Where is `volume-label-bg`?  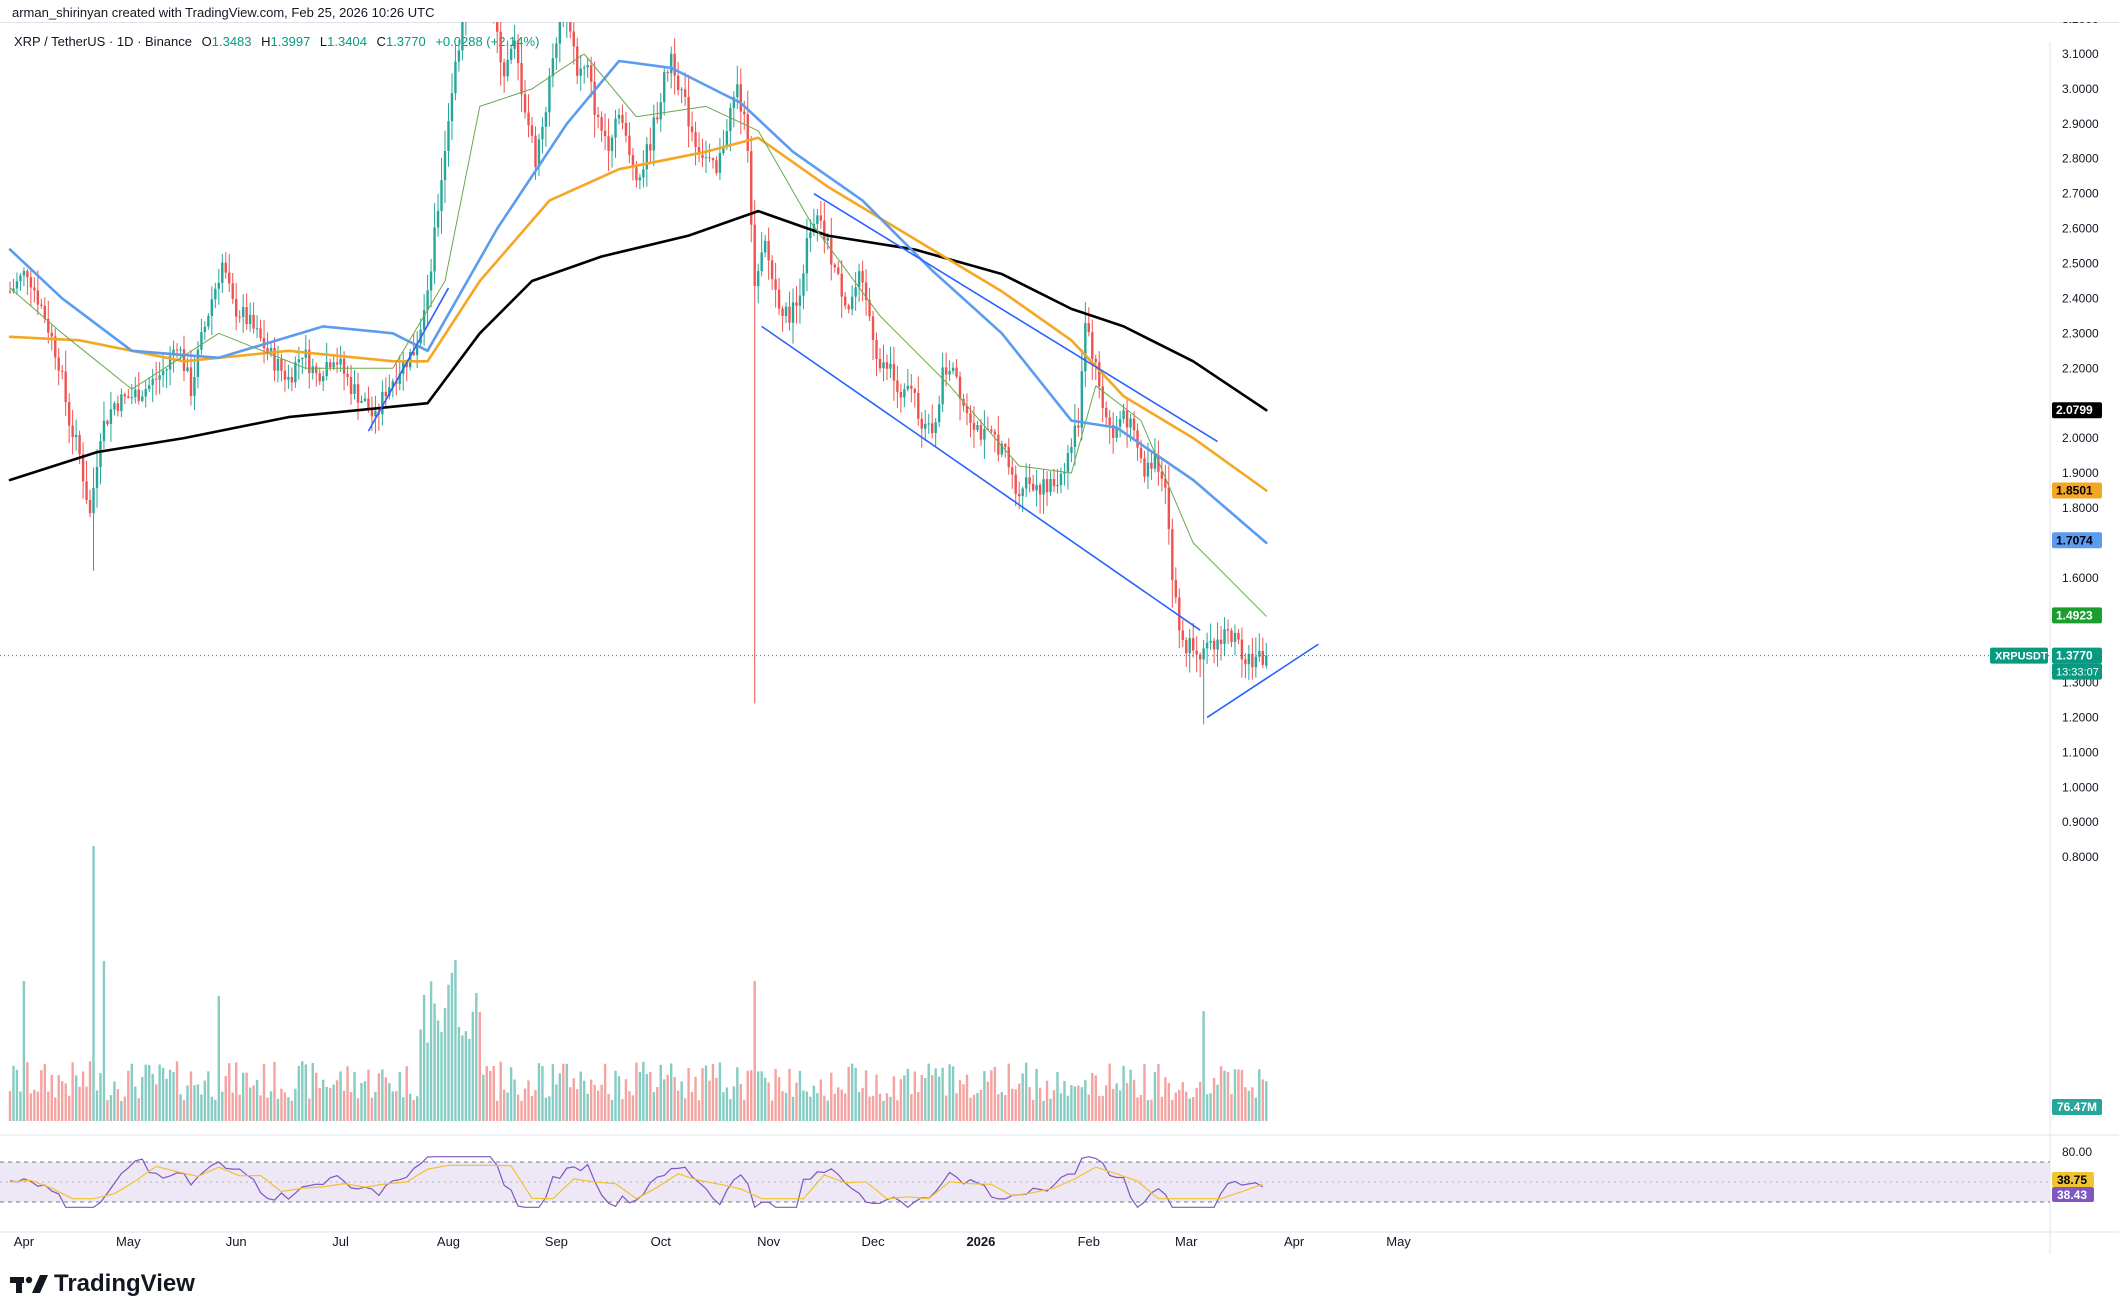 volume-label-bg is located at coordinates (2077, 1107).